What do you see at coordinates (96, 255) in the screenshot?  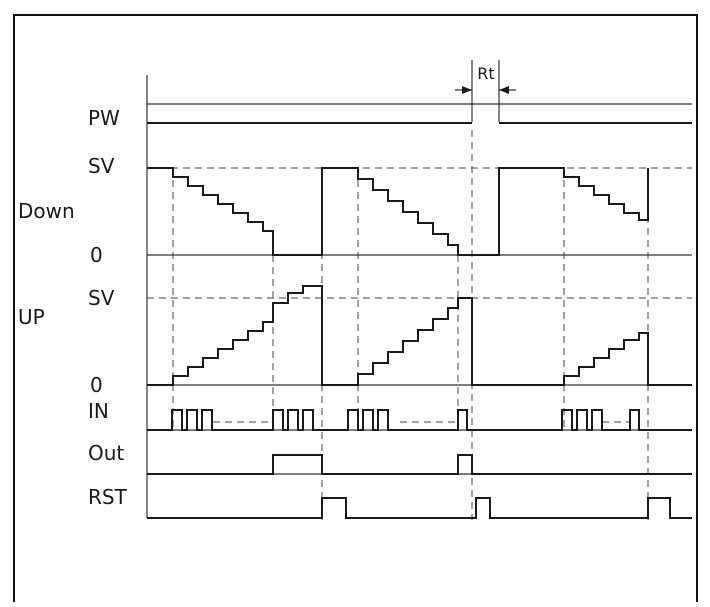 I see `zero-down-label: 0` at bounding box center [96, 255].